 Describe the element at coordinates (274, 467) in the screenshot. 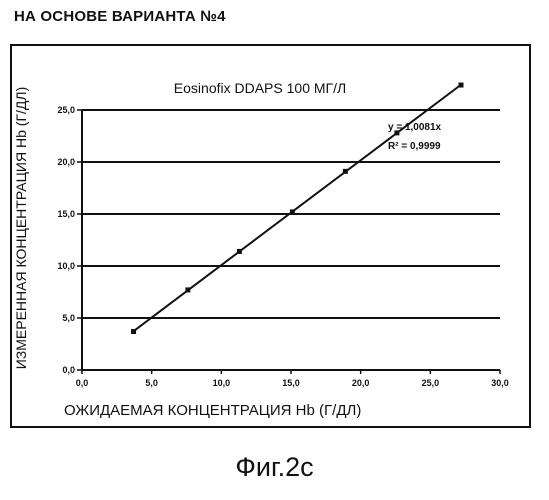

I see `figure-caption: Фиг.2с` at that location.